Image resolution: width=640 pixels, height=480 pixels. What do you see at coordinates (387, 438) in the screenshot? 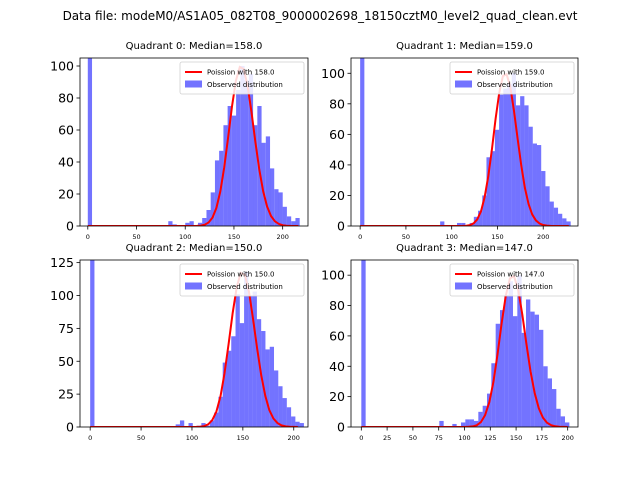
I see `x-tick-label: 25` at bounding box center [387, 438].